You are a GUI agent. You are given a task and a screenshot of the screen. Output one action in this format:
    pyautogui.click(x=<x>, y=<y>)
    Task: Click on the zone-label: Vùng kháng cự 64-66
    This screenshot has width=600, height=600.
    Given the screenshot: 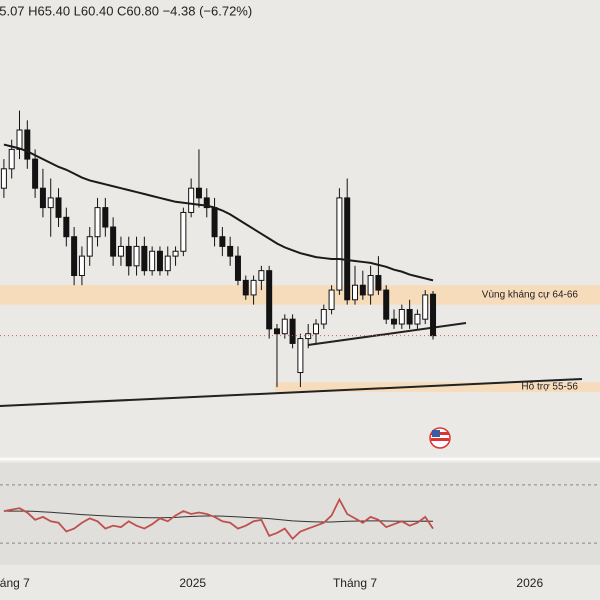 What is the action you would take?
    pyautogui.click(x=530, y=295)
    